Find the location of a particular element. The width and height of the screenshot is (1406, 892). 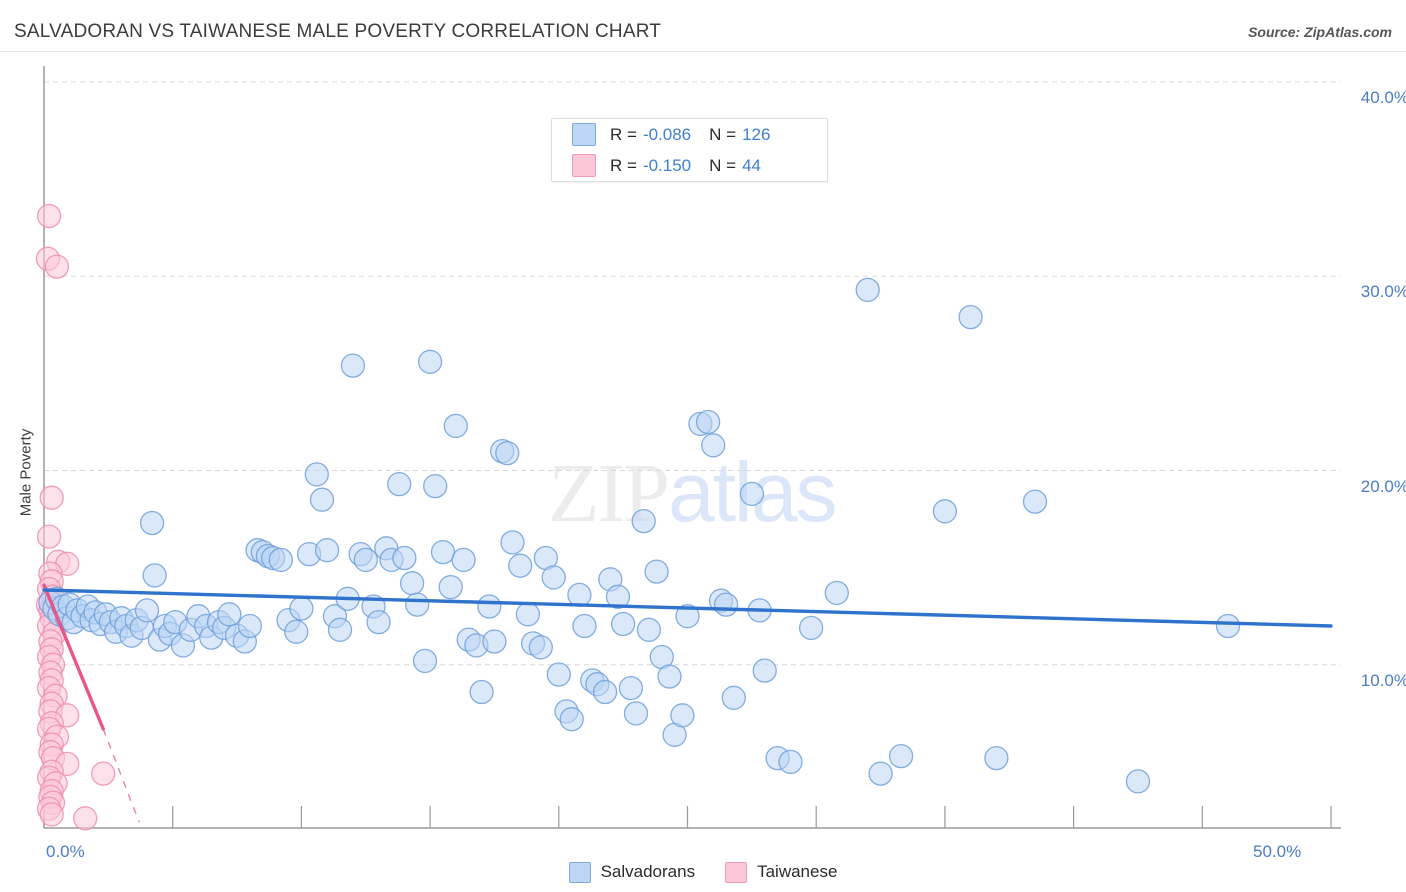

salvadorans-trendline is located at coordinates (687, 608).